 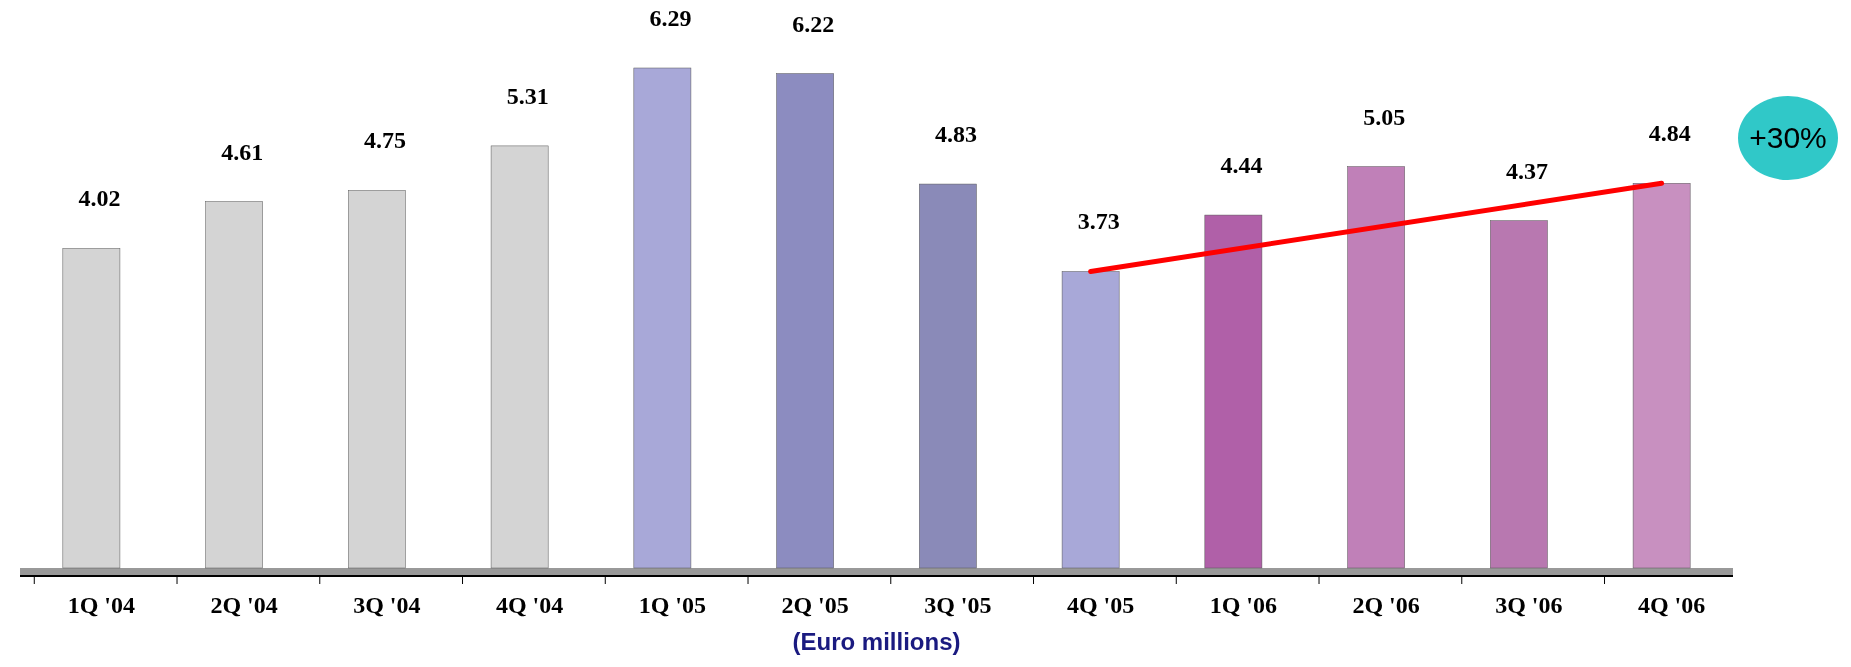 What do you see at coordinates (1671, 605) in the screenshot?
I see `x-tick-label: 4Q '06` at bounding box center [1671, 605].